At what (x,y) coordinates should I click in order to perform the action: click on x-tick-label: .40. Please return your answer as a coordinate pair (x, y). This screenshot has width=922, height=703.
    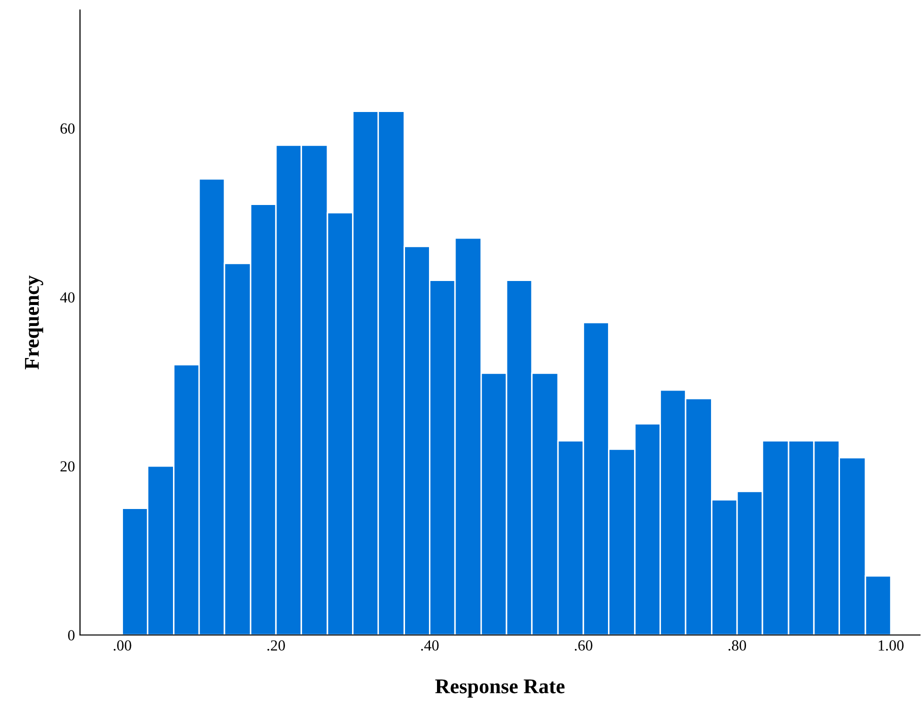
    Looking at the image, I should click on (430, 645).